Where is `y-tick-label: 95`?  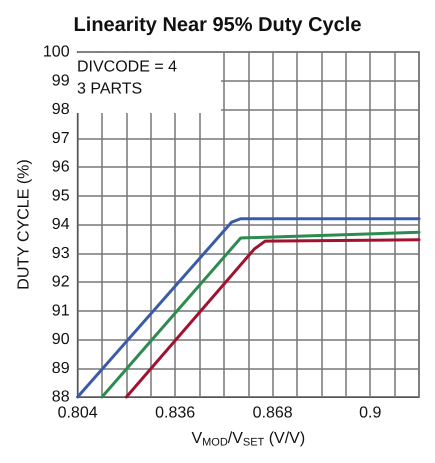
y-tick-label: 95 is located at coordinates (61, 195).